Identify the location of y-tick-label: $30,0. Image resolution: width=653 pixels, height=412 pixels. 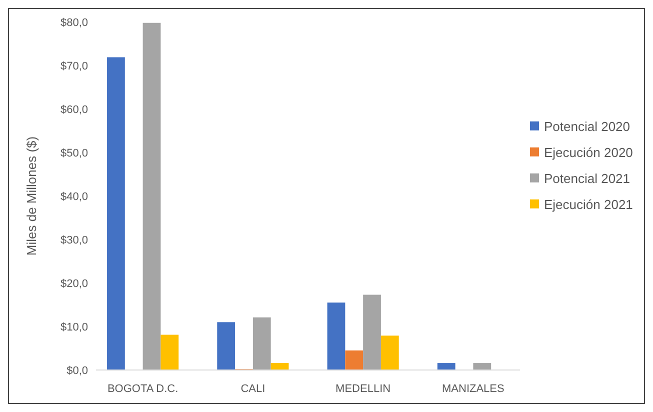
(74, 240).